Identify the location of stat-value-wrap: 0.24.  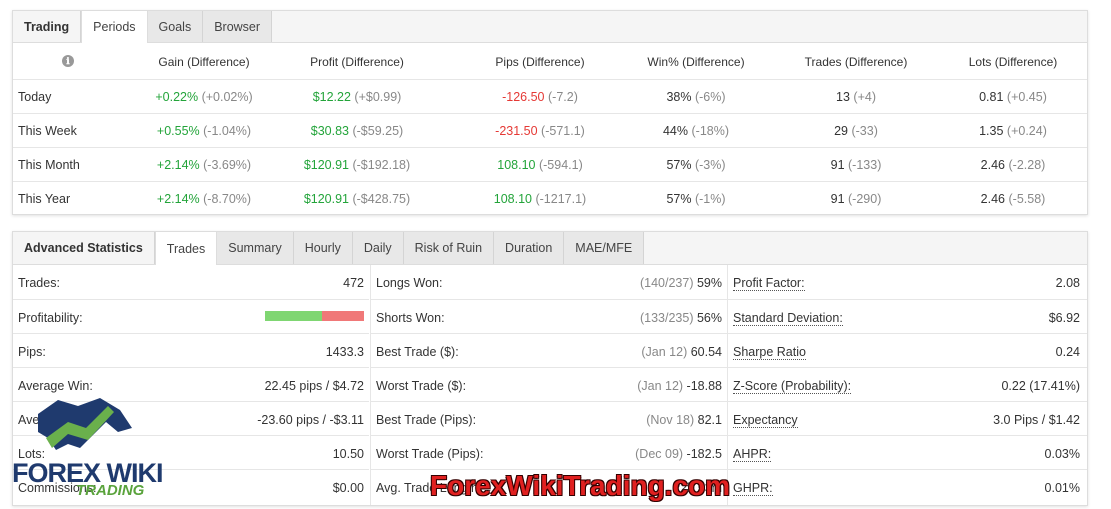
(1068, 352).